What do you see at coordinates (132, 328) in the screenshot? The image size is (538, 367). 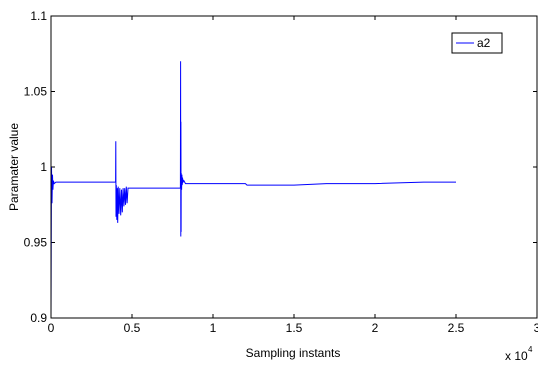 I see `x-tick-label: 0.5` at bounding box center [132, 328].